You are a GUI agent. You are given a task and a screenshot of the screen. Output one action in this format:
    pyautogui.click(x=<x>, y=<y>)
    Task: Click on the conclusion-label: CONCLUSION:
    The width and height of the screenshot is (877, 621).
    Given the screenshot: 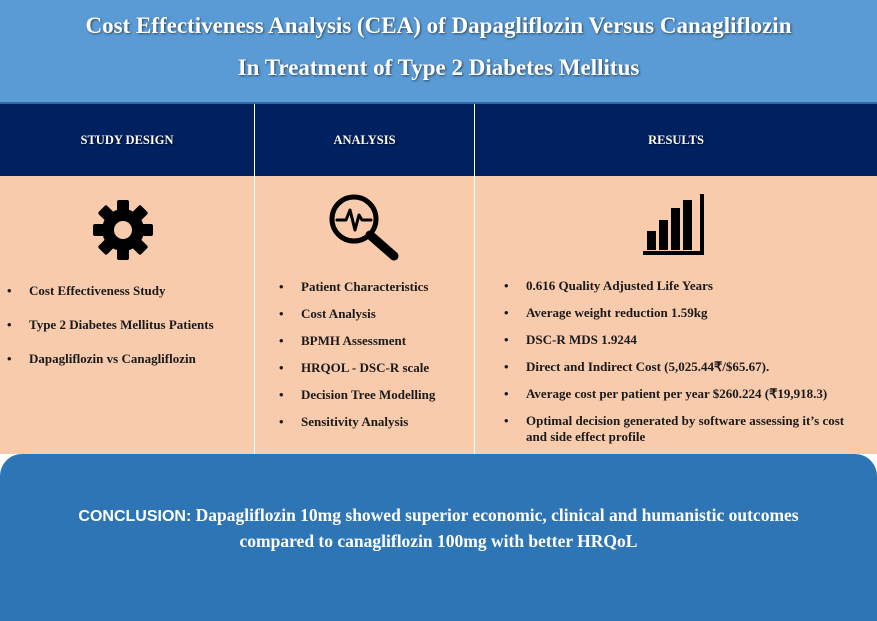 What is the action you would take?
    pyautogui.click(x=135, y=516)
    